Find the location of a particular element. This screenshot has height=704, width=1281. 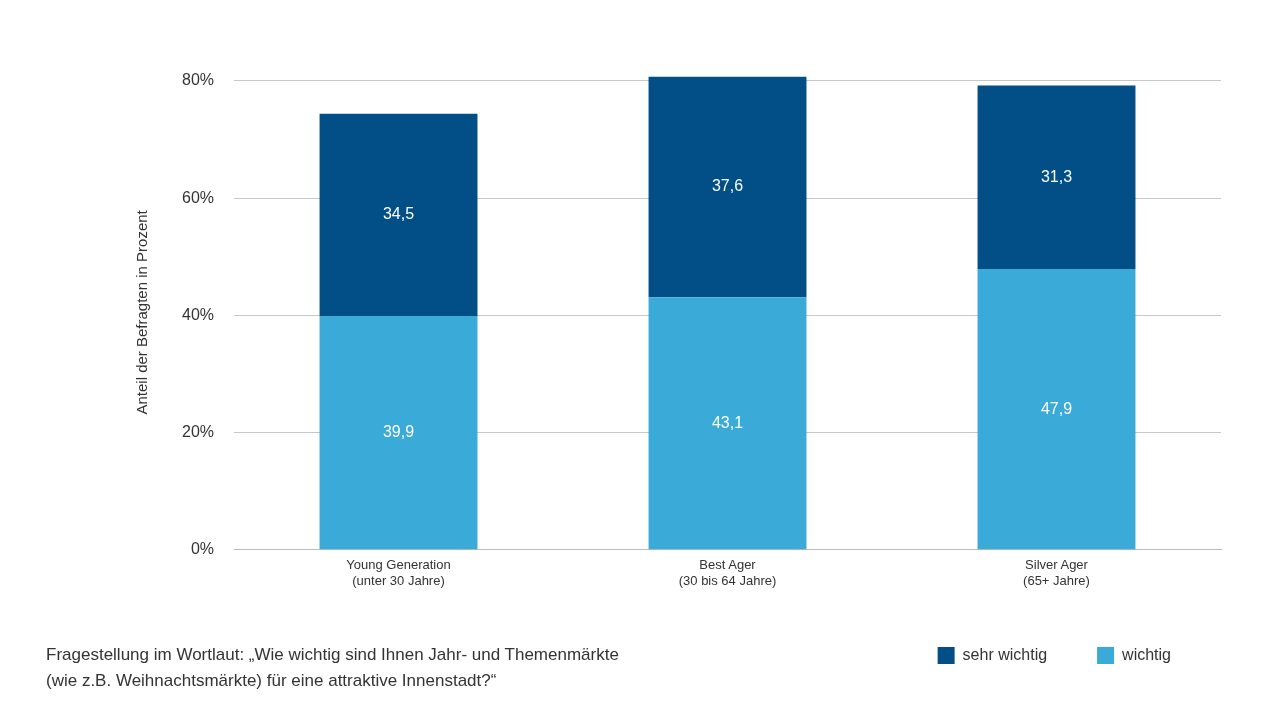

y-tick-label: 20% is located at coordinates (198, 431).